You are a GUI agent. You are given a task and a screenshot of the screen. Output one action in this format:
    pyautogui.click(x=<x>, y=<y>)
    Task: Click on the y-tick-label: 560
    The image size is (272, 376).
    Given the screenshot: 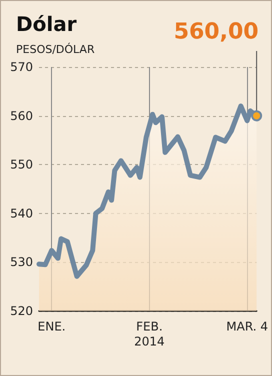 What is the action you would take?
    pyautogui.click(x=21, y=115)
    